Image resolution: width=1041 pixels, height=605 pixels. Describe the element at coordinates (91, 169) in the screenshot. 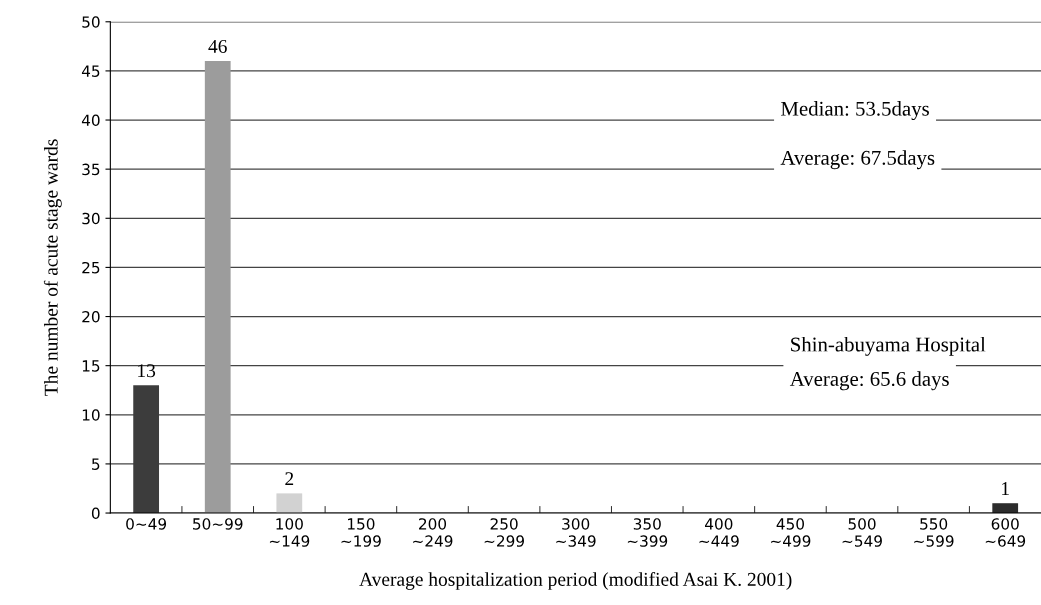

I see `y-tick-label: 35` at that location.